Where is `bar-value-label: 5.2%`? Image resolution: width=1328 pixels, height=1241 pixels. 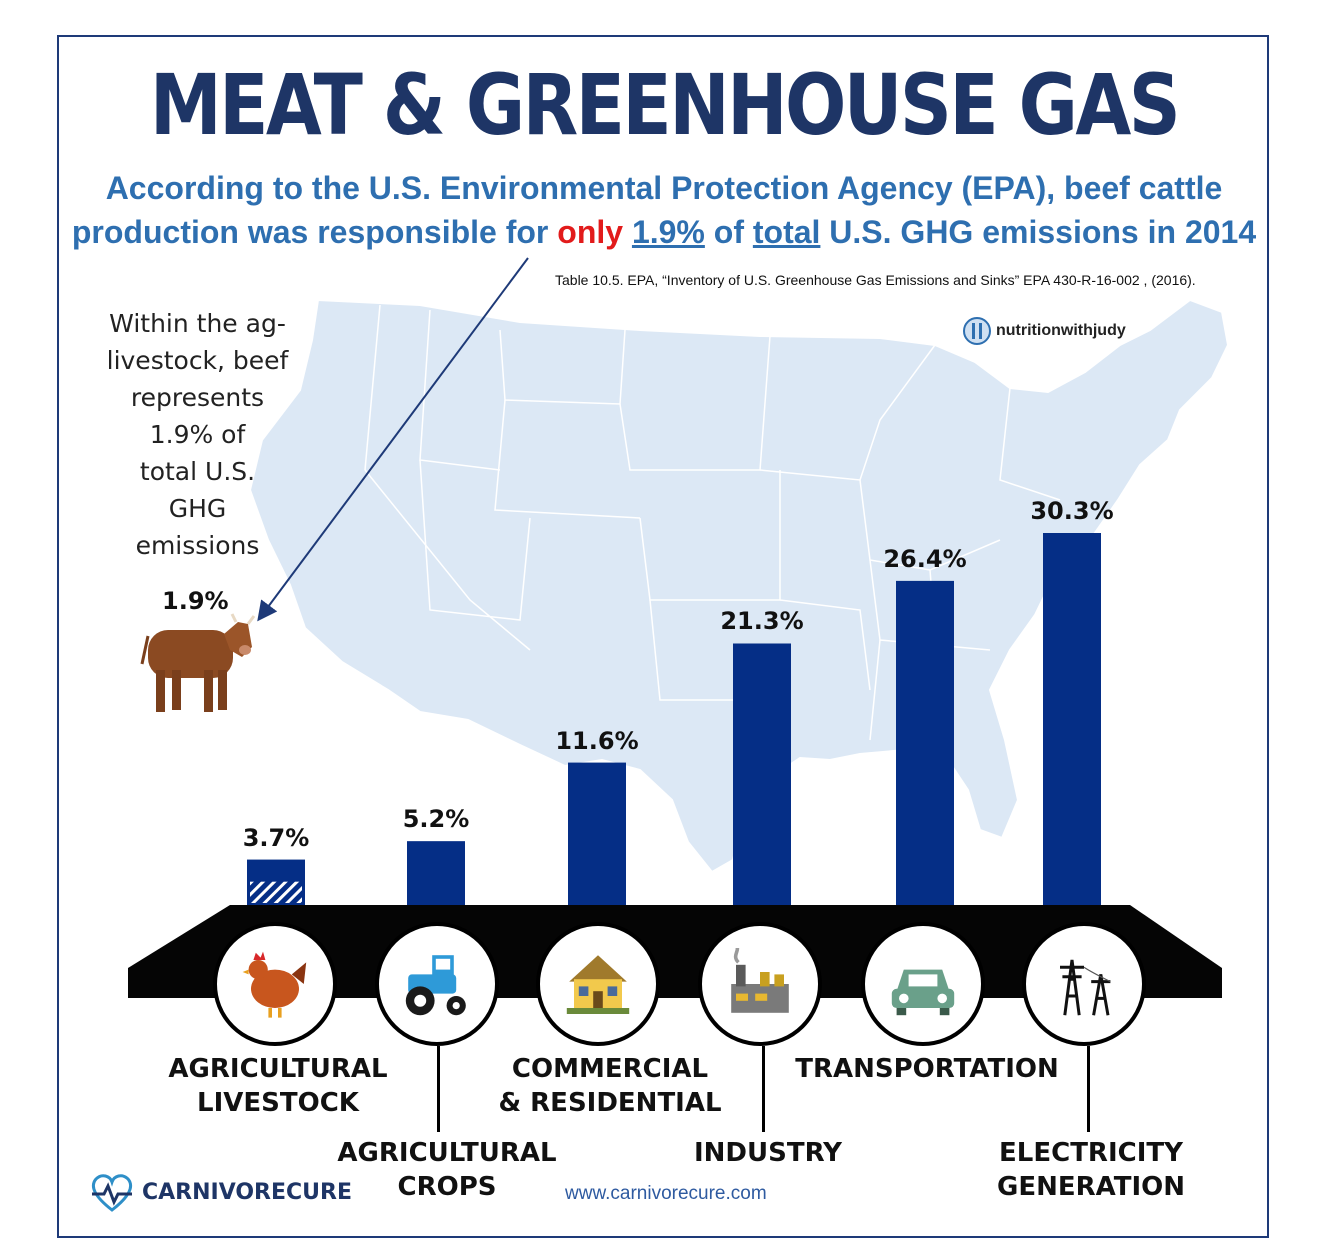
bar-value-label: 5.2% is located at coordinates (436, 819).